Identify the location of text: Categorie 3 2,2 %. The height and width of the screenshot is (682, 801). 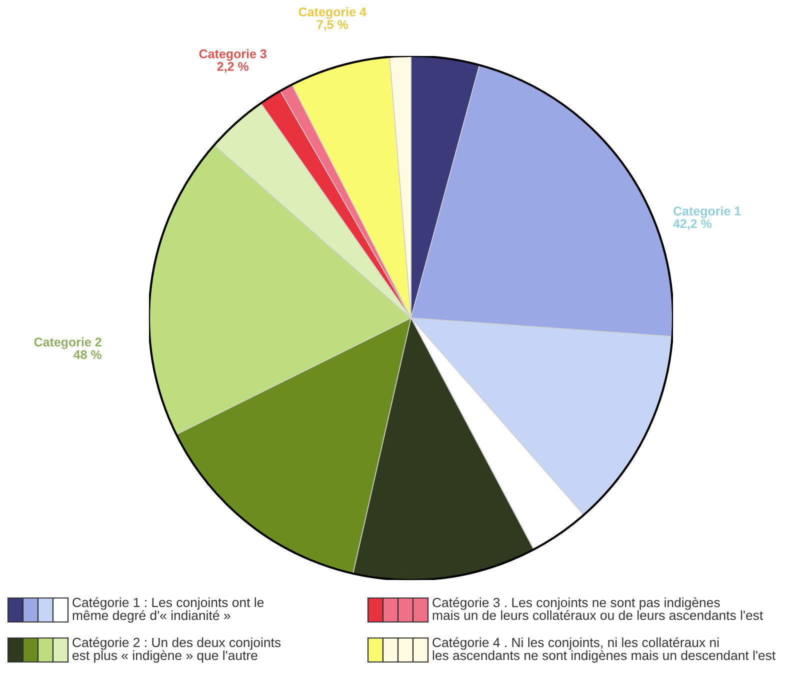
(232, 61).